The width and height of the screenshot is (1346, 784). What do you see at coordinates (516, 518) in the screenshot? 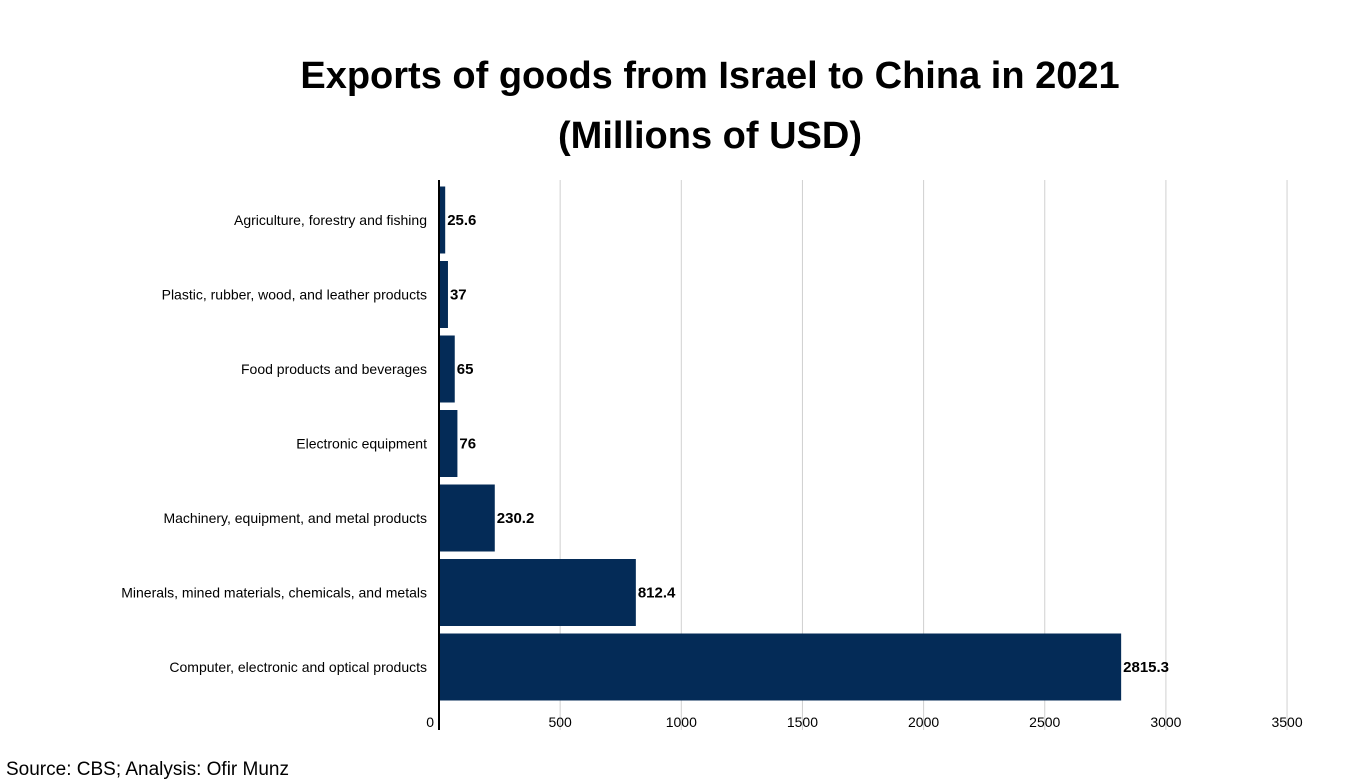
I see `data-label: 230.2` at bounding box center [516, 518].